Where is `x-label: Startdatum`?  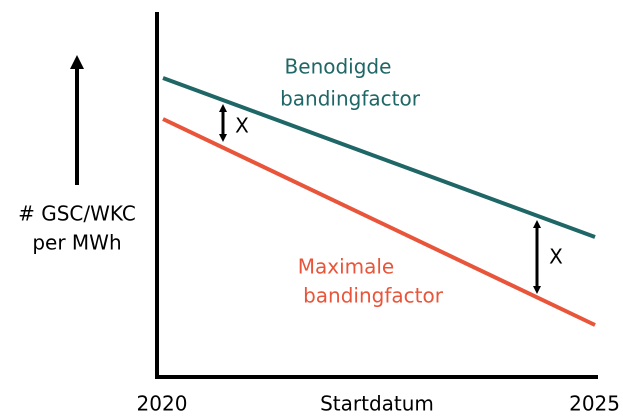 x-label: Startdatum is located at coordinates (377, 404).